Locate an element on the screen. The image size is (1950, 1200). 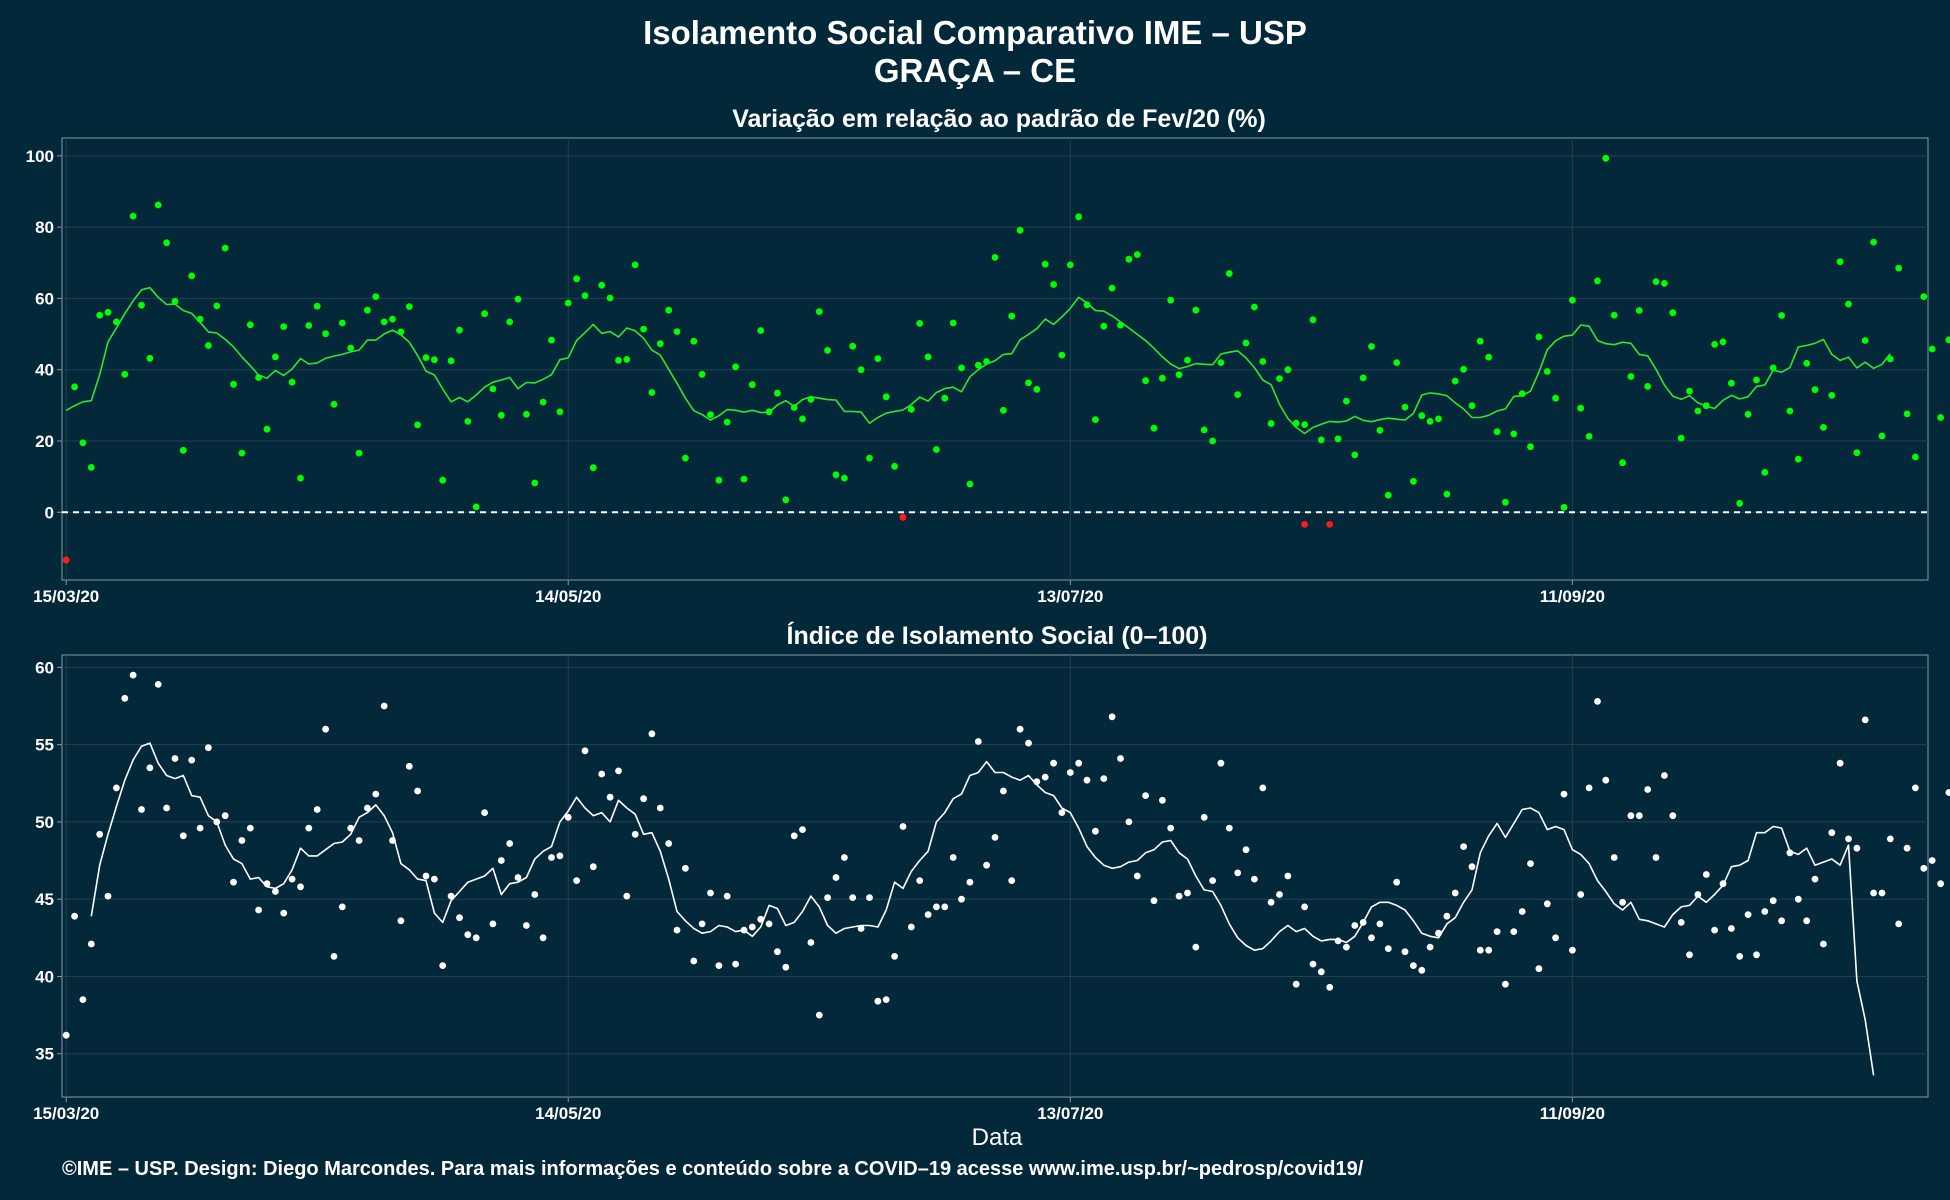
y-tick-label: 50 is located at coordinates (44, 822).